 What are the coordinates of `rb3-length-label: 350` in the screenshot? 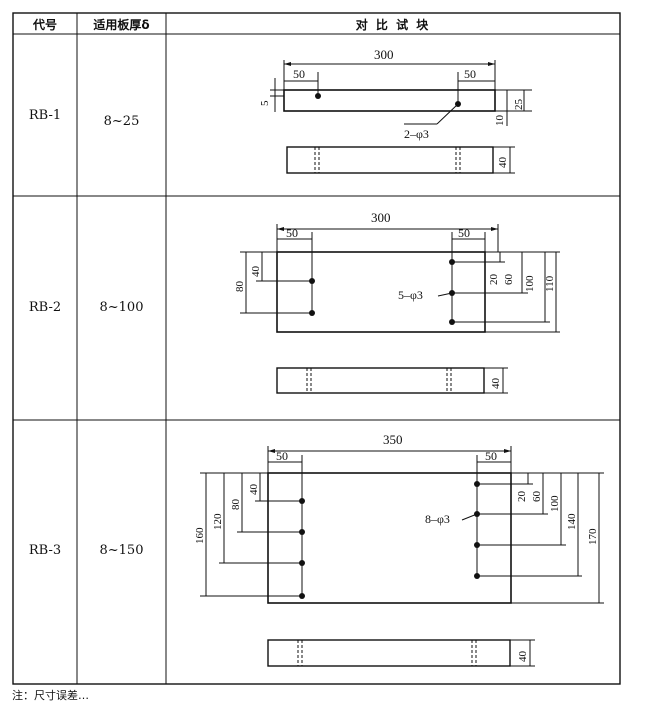 It's located at (393, 439).